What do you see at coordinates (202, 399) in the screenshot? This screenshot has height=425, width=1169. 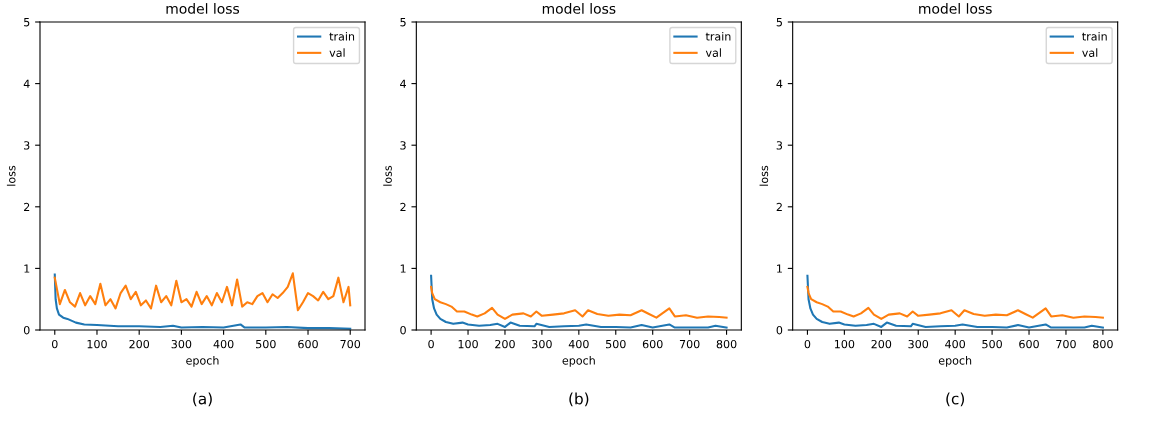 I see `text: (a)` at bounding box center [202, 399].